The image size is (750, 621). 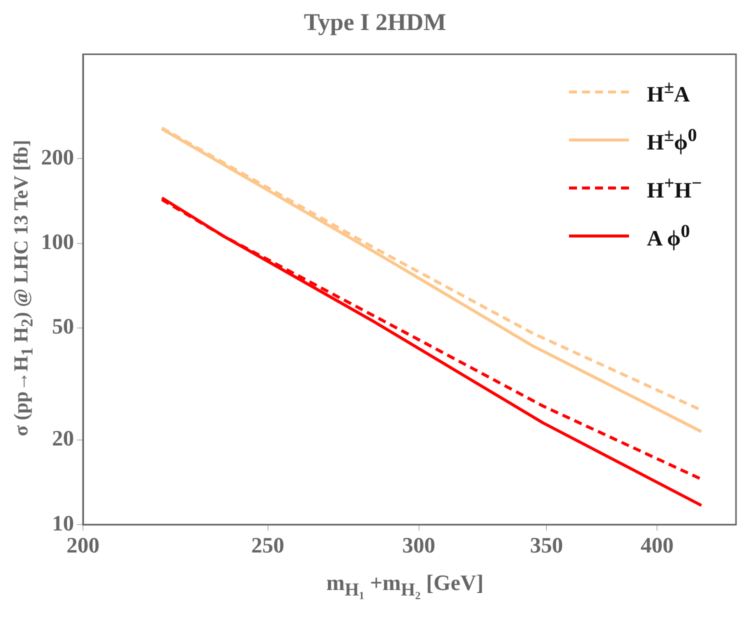 What do you see at coordinates (657, 545) in the screenshot?
I see `x-tick-label: 400` at bounding box center [657, 545].